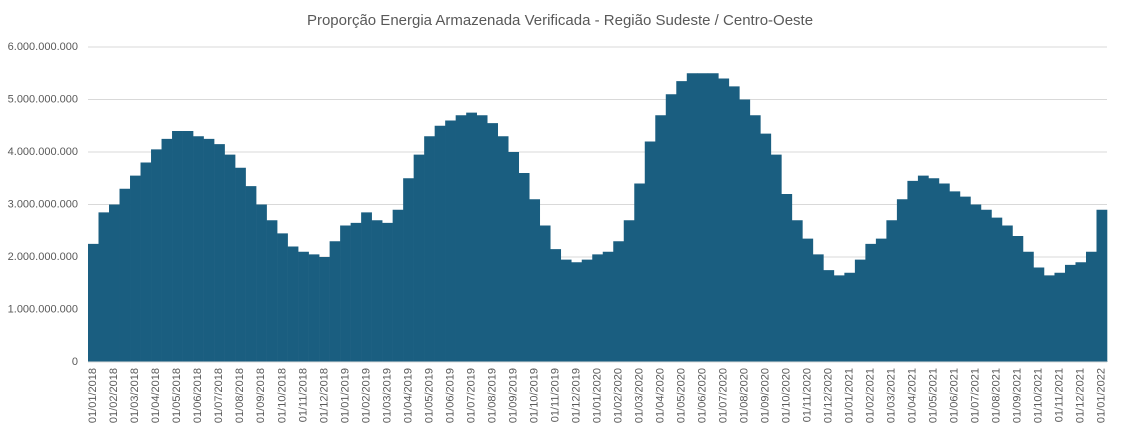 This screenshot has width=1121, height=438. Describe the element at coordinates (492, 395) in the screenshot. I see `x-tick-label: 01/08/2019` at that location.